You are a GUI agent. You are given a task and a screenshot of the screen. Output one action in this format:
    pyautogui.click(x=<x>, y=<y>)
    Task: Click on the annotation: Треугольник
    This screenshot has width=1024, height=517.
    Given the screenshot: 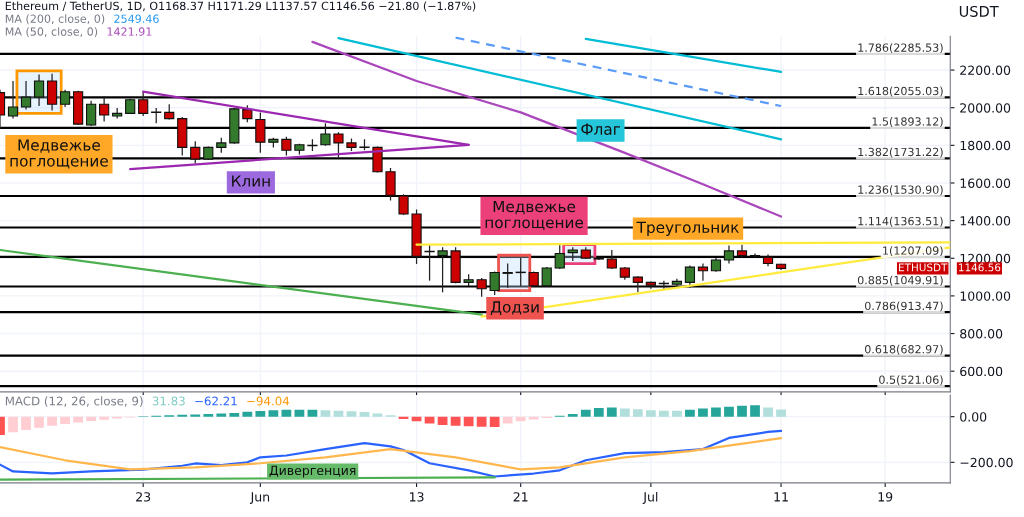 What is the action you would take?
    pyautogui.click(x=687, y=229)
    